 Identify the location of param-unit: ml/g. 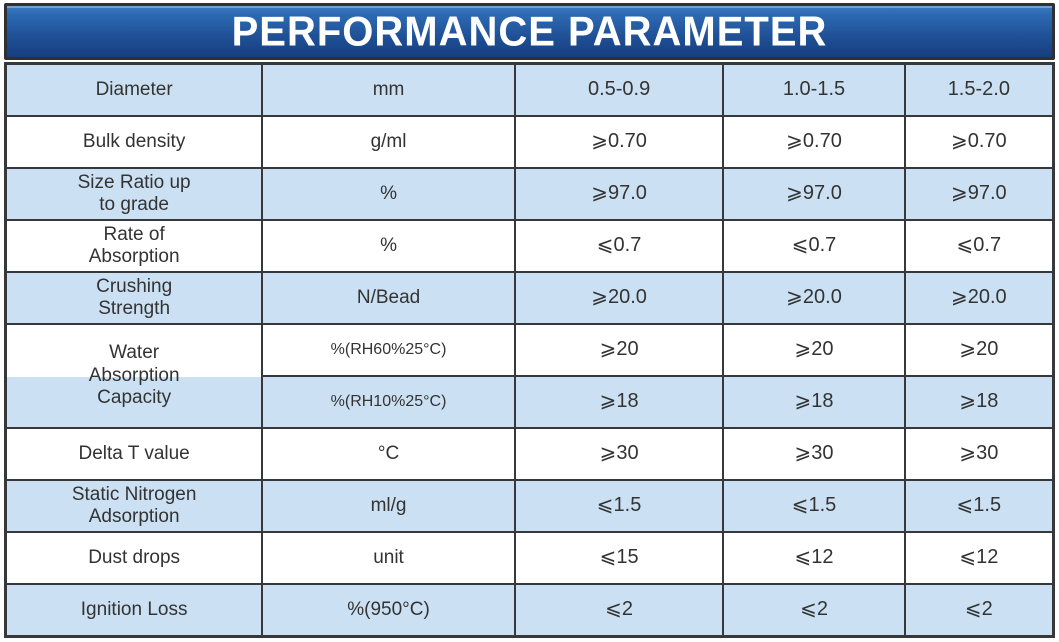
(388, 506).